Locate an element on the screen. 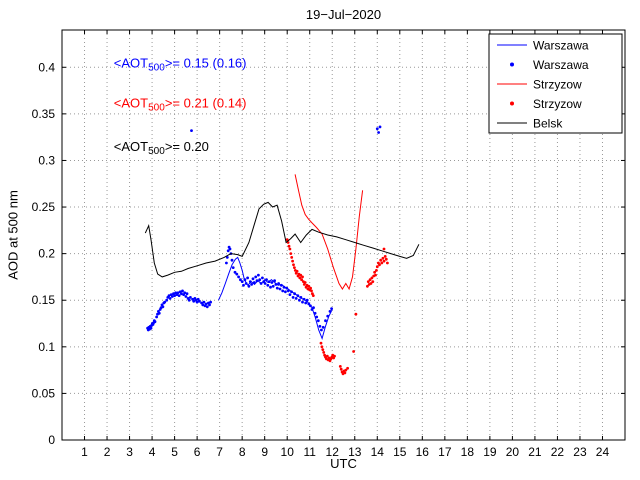  chart-title: 19−Jul−2020 is located at coordinates (343, 14).